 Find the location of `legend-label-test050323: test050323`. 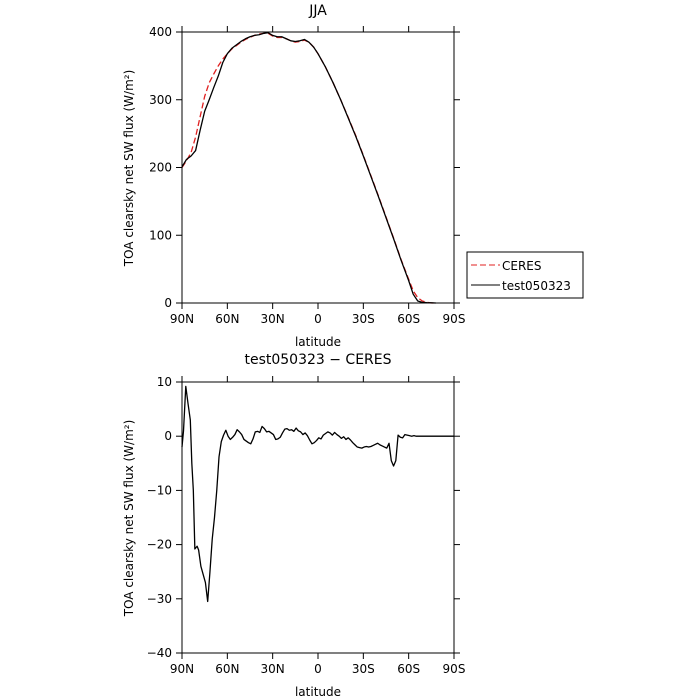

legend-label-test050323: test050323 is located at coordinates (536, 286).